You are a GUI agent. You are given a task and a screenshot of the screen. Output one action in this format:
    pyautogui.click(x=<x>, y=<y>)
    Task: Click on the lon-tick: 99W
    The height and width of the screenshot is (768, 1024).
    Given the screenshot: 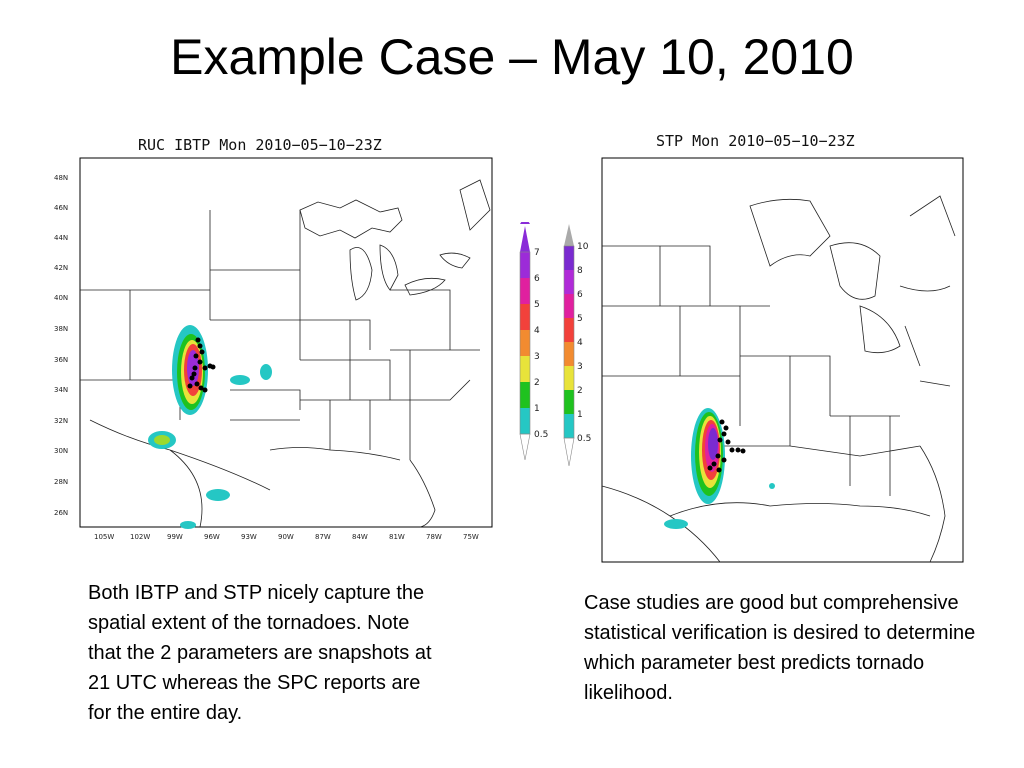 What is the action you would take?
    pyautogui.click(x=175, y=537)
    